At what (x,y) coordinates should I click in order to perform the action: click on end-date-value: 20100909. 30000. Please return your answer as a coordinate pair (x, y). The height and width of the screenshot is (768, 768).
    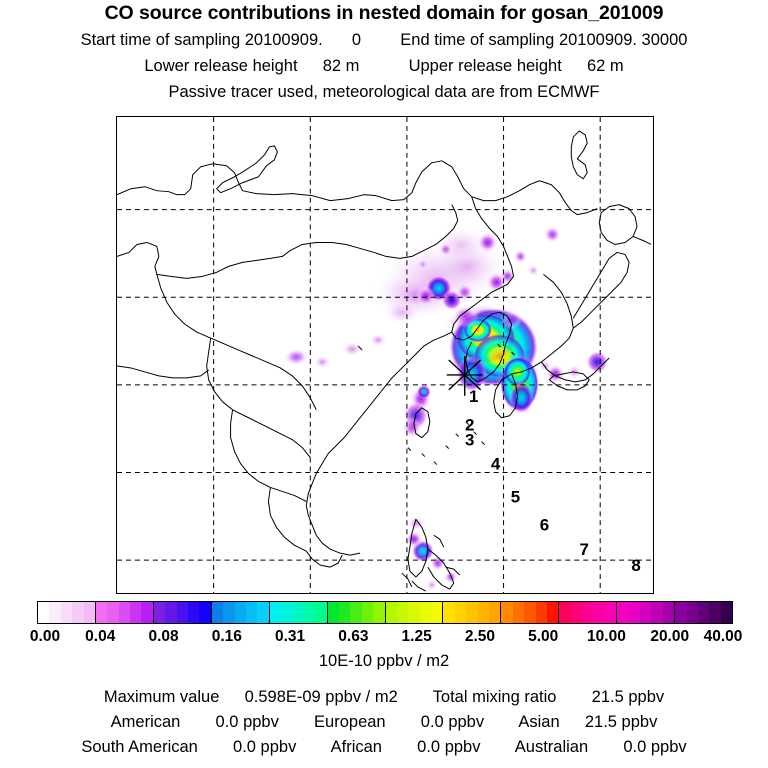
    Looking at the image, I should click on (623, 40).